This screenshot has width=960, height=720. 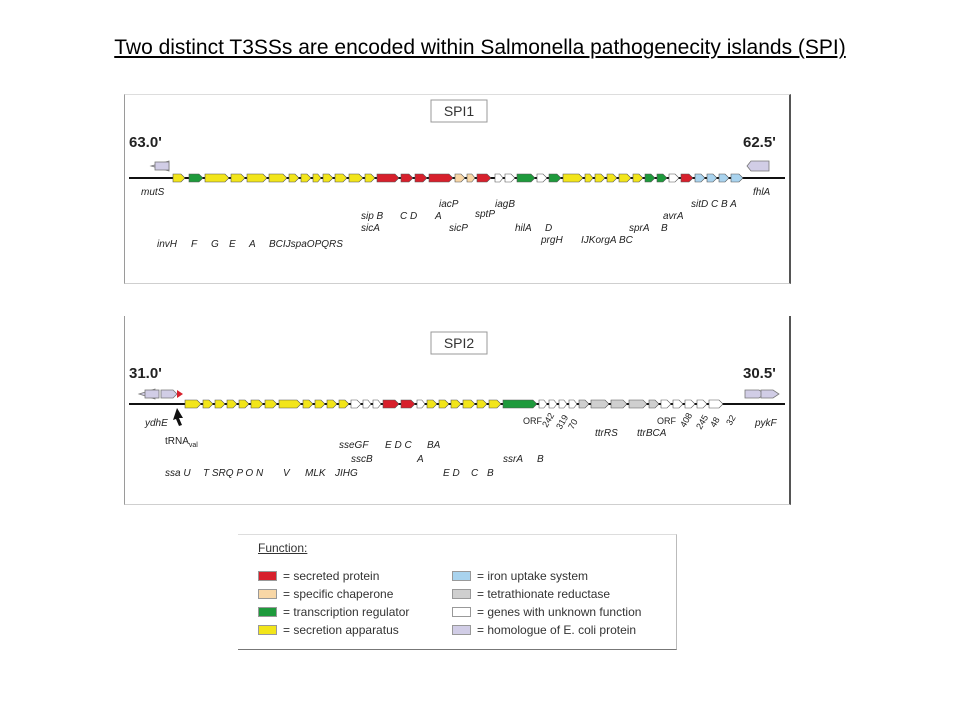 I want to click on orf-48: 48, so click(x=715, y=422).